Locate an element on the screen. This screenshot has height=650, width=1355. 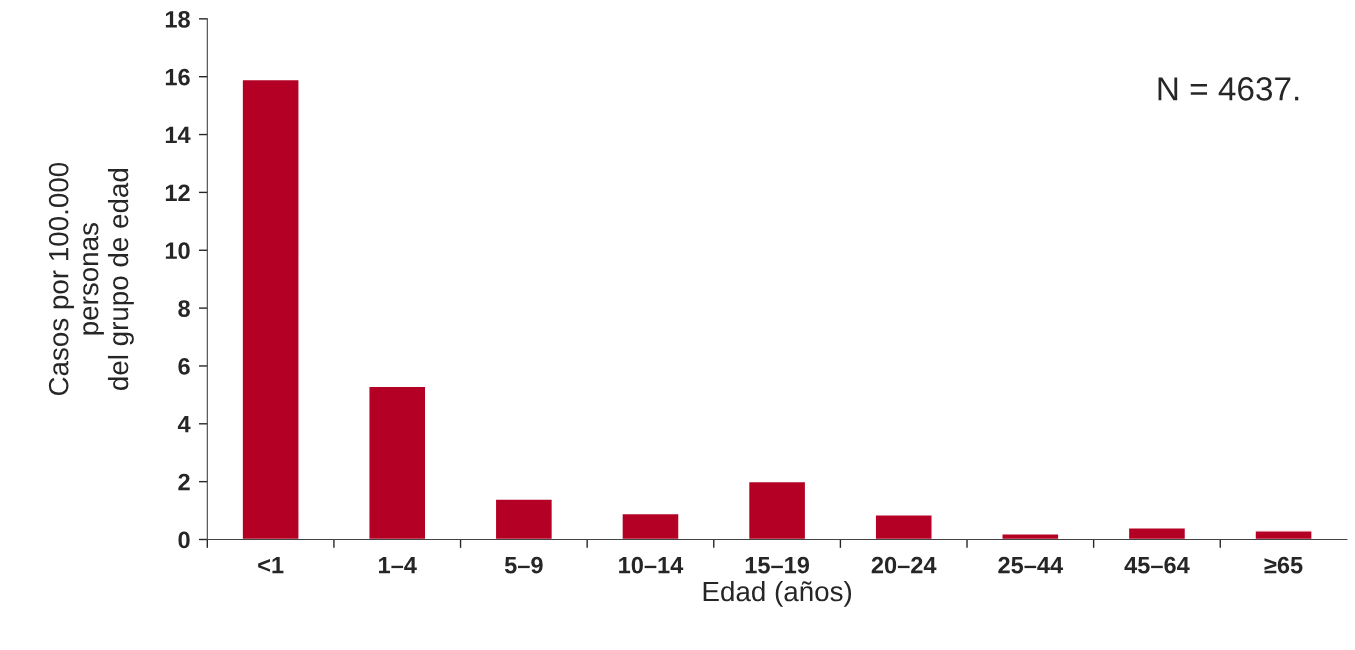
x-axis-title: Edad (años) is located at coordinates (777, 593).